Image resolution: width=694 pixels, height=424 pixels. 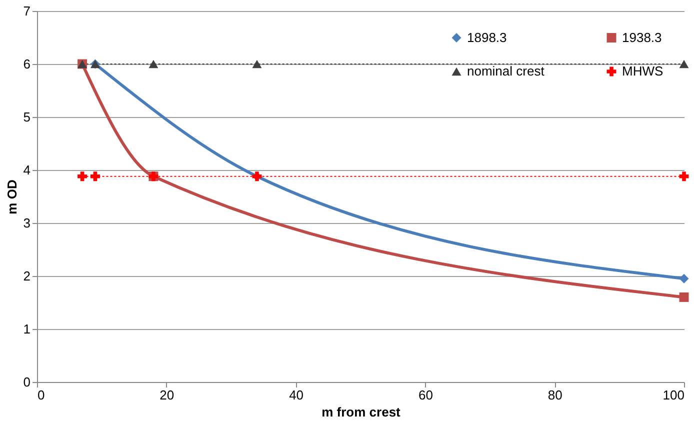 What do you see at coordinates (26, 223) in the screenshot?
I see `y-tick-label: 3` at bounding box center [26, 223].